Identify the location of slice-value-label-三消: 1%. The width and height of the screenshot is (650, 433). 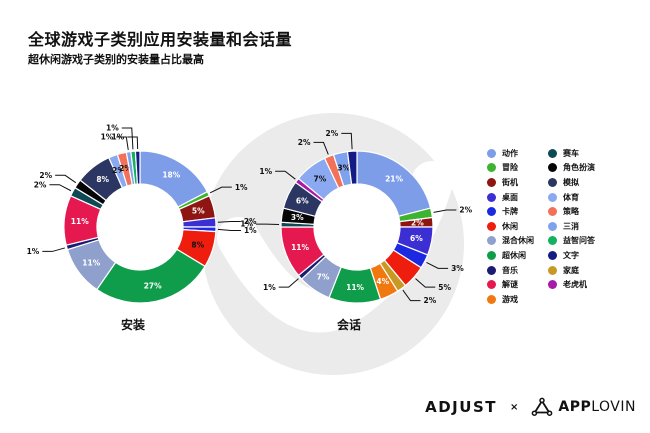
(107, 137).